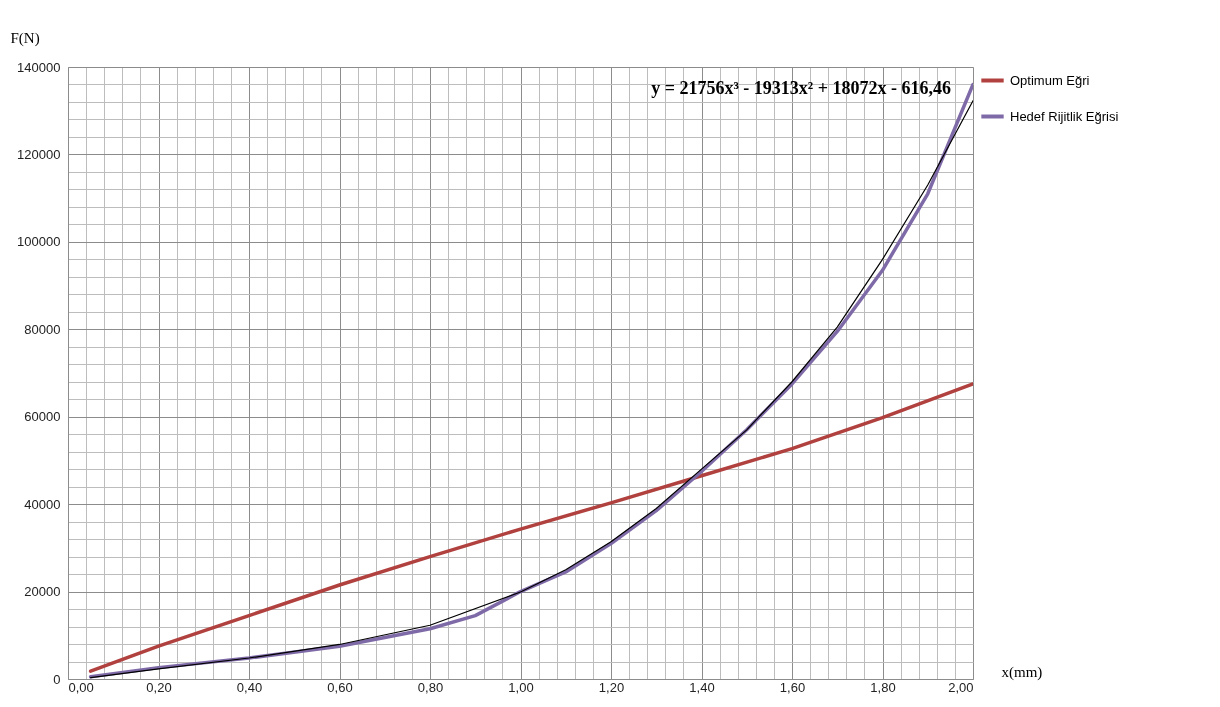  What do you see at coordinates (430, 687) in the screenshot?
I see `x-tick-label: 0,80` at bounding box center [430, 687].